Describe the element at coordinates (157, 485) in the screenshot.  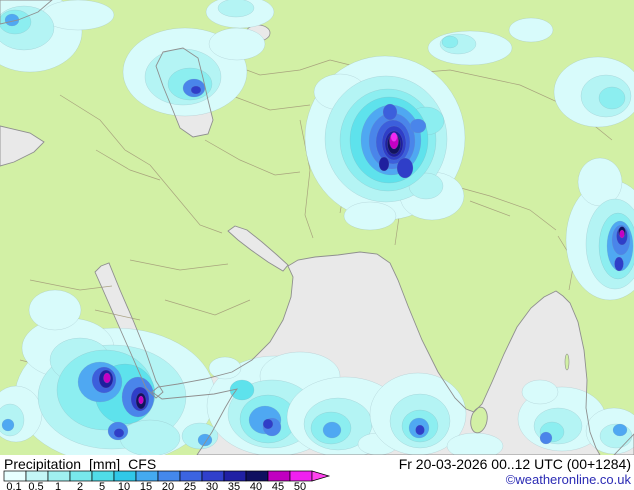
I see `legend-scale-labels: 0.1 0.5 1 2 5 10 15 20 25 30 35 40 45 50` at that location.